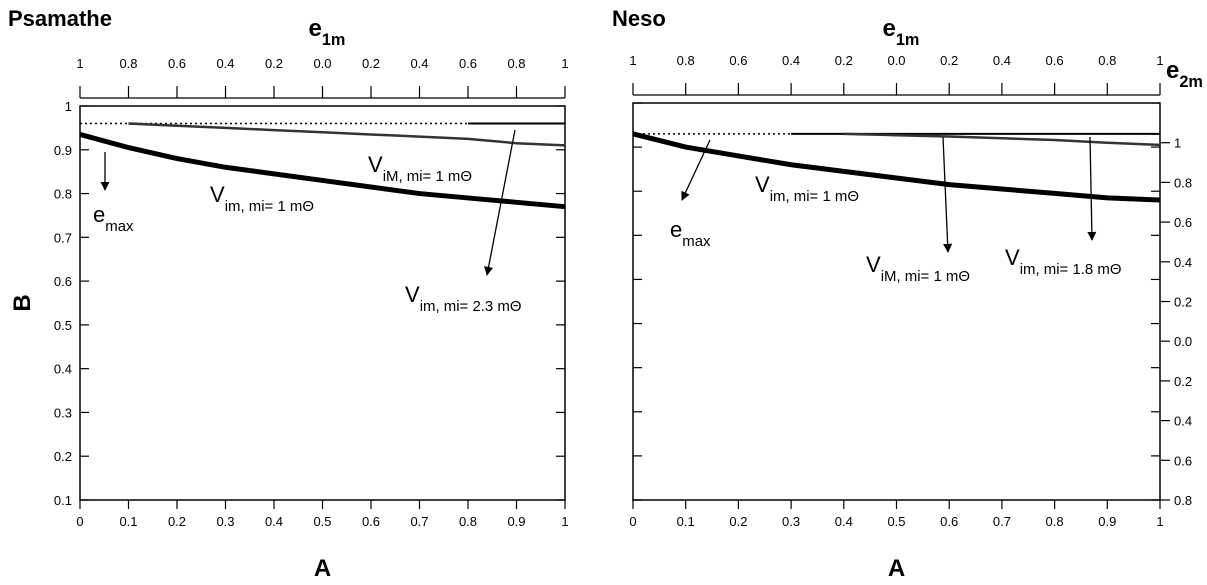  Describe the element at coordinates (63, 150) in the screenshot. I see `y-tick-label: 0.9` at that location.